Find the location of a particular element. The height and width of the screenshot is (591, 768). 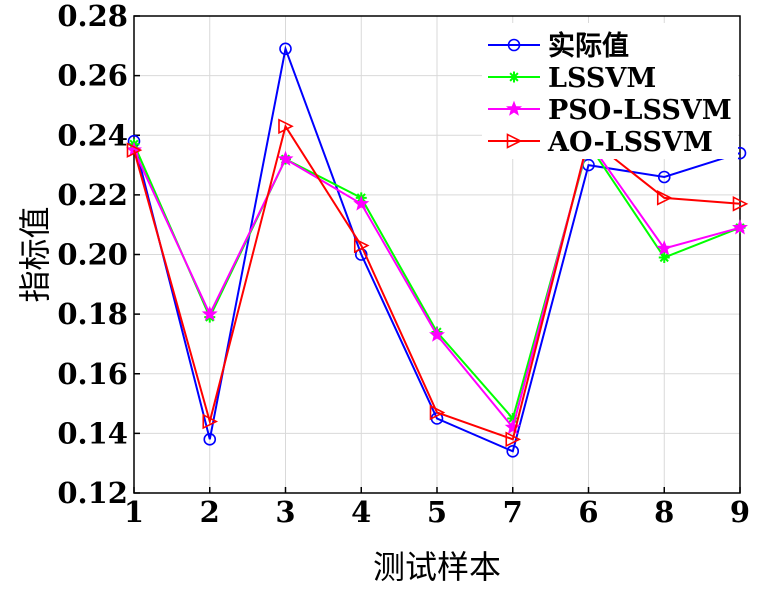

x-tick-label: 1 is located at coordinates (134, 512).